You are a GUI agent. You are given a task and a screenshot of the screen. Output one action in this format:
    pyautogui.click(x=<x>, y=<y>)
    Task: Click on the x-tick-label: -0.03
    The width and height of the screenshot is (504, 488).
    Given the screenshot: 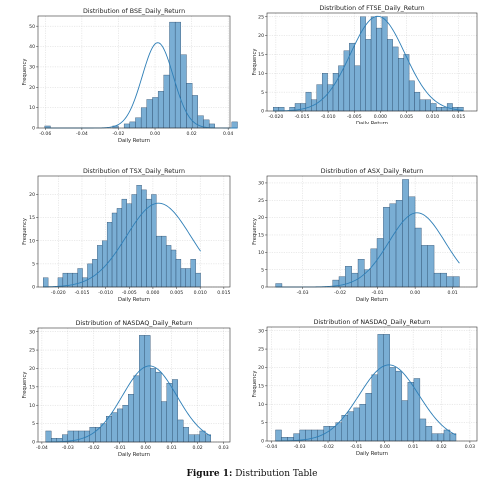 What is the action you would take?
    pyautogui.click(x=303, y=293)
    